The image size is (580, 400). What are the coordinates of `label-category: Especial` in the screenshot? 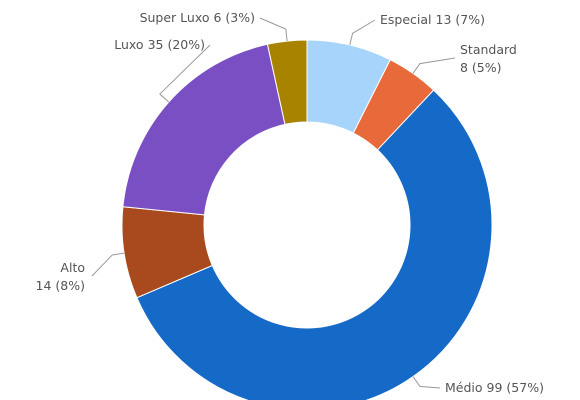 It's located at (406, 19).